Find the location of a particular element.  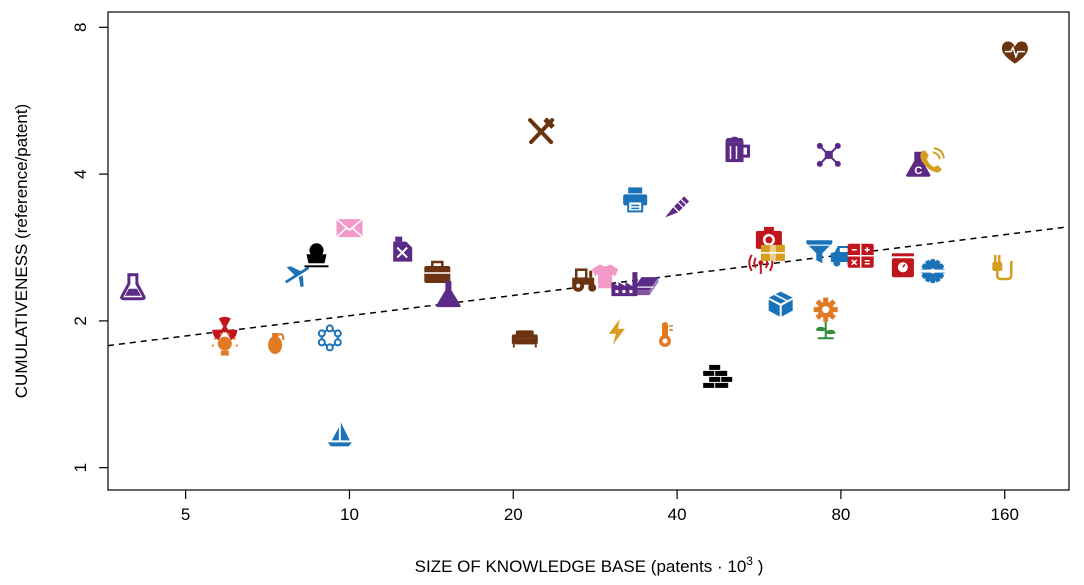

mine-cart-icon is located at coordinates (316, 255).